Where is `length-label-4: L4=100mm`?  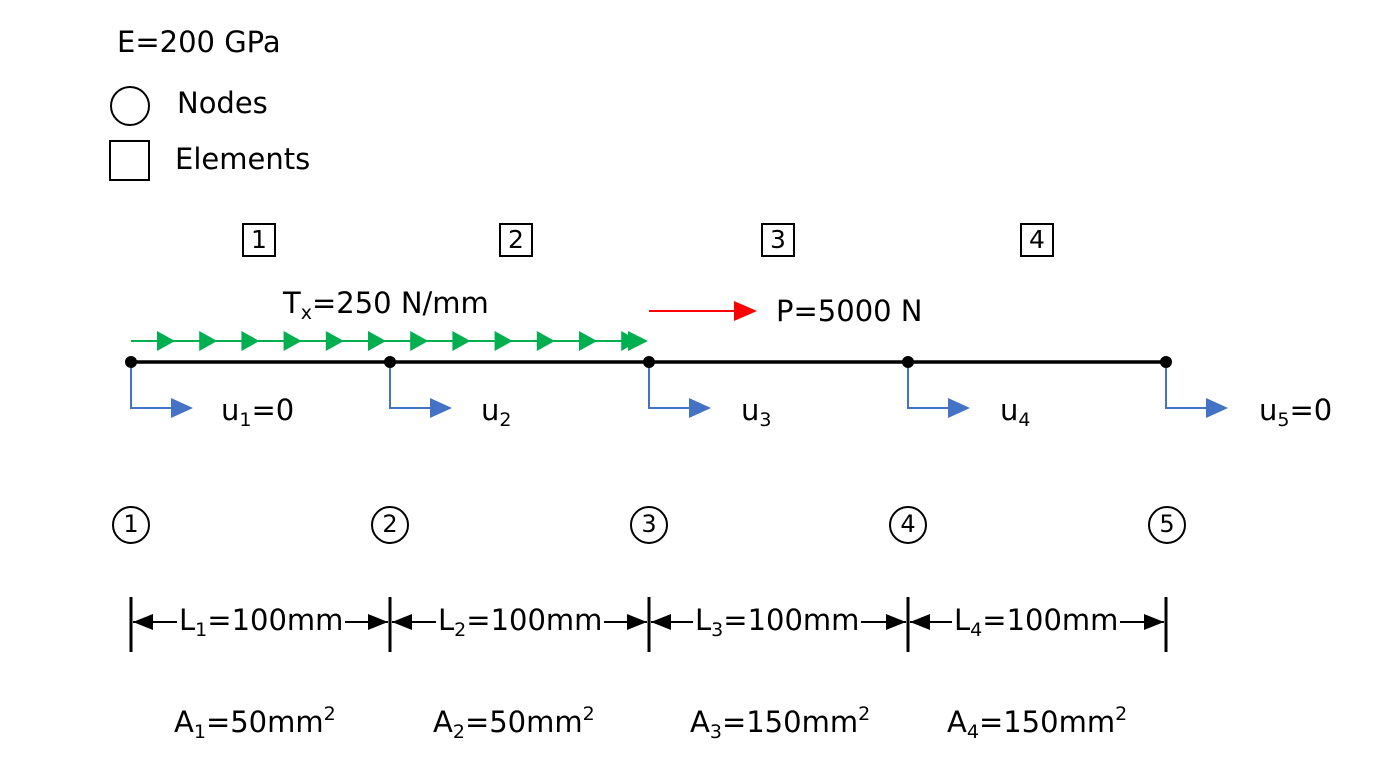
length-label-4: L4=100mm is located at coordinates (1036, 622).